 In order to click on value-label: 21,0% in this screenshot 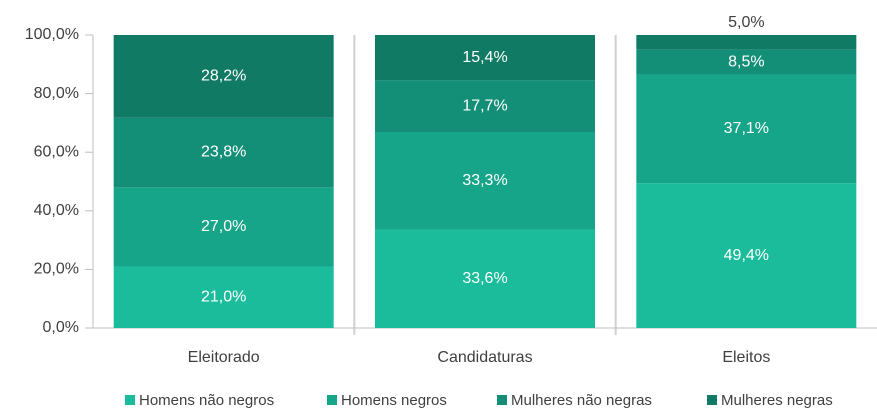, I will do `click(223, 296)`.